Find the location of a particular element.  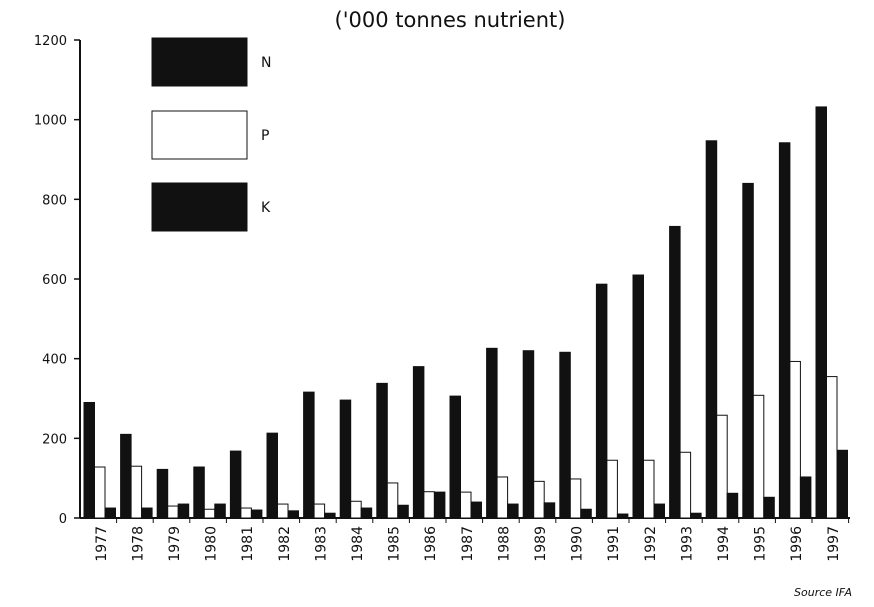

bar-k-1984 is located at coordinates (366, 513).